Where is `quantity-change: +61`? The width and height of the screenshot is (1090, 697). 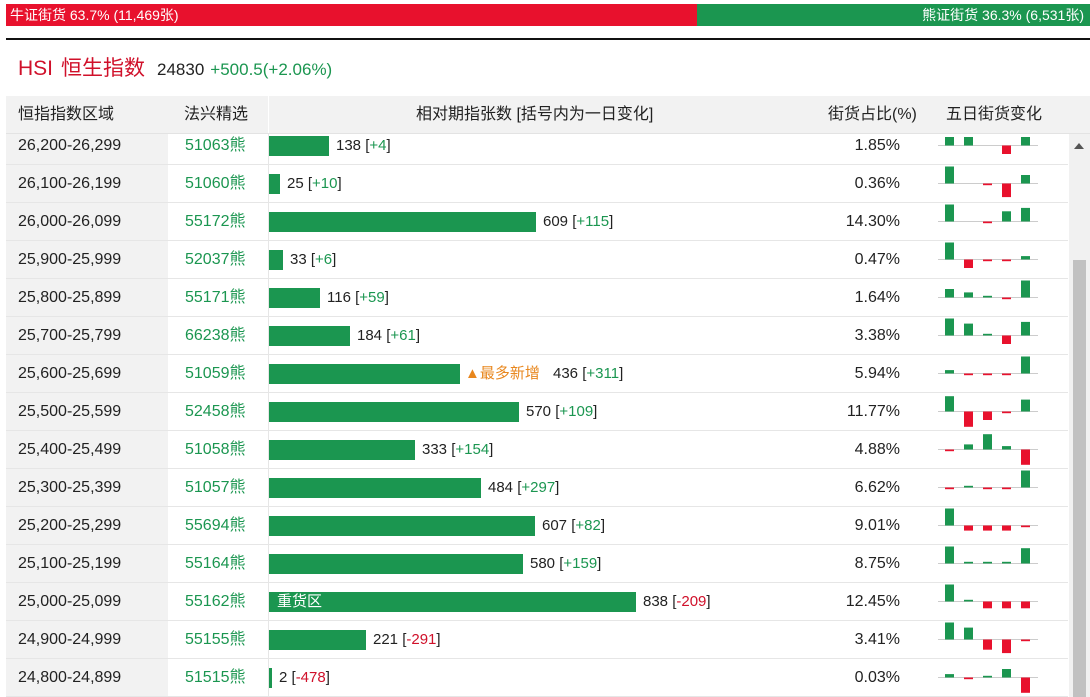 quantity-change: +61 is located at coordinates (403, 335).